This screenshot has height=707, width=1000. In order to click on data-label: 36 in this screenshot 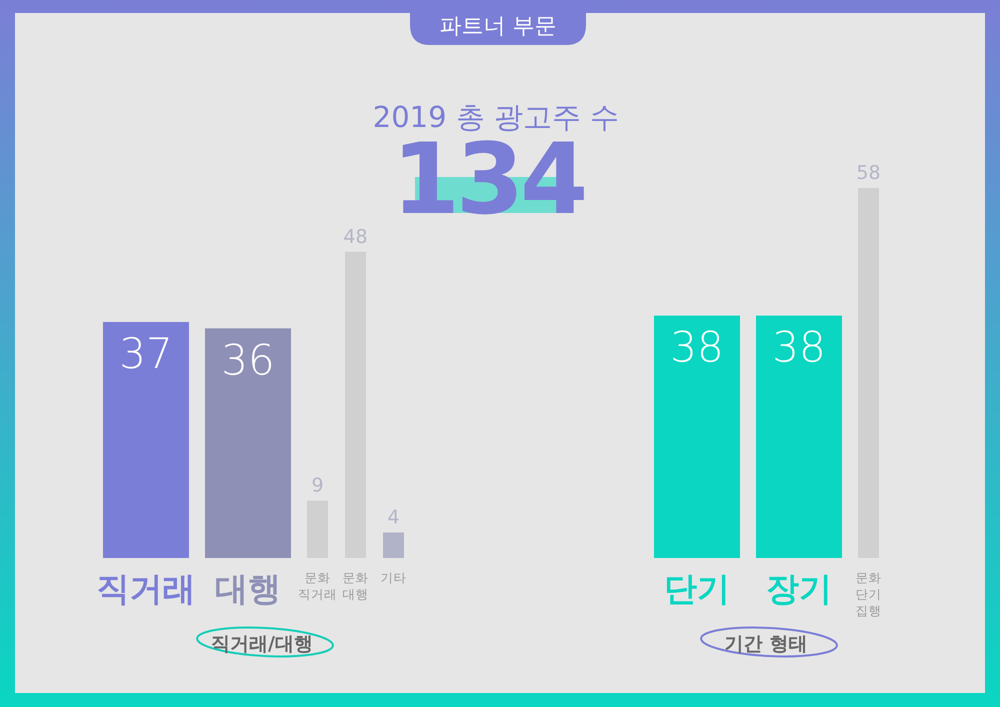, I will do `click(248, 359)`.